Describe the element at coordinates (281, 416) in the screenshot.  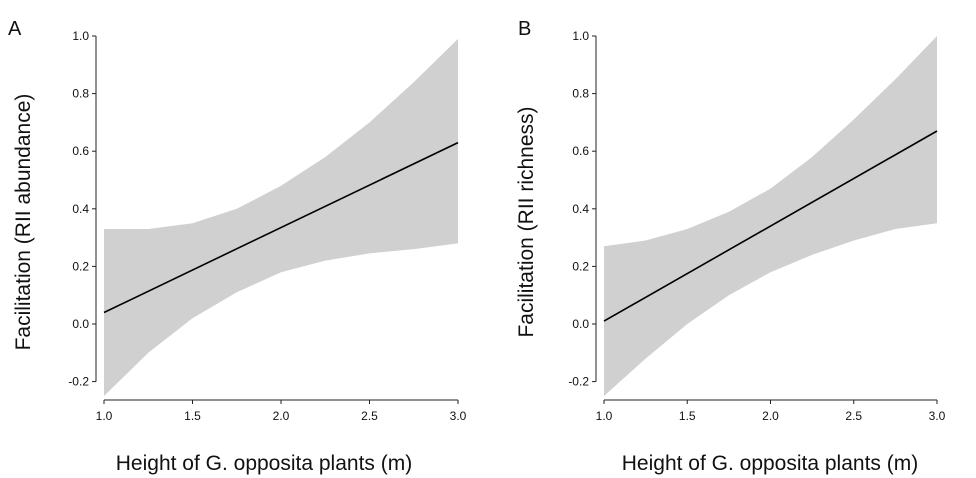
I see `x-tick-label-a: 2.0` at that location.